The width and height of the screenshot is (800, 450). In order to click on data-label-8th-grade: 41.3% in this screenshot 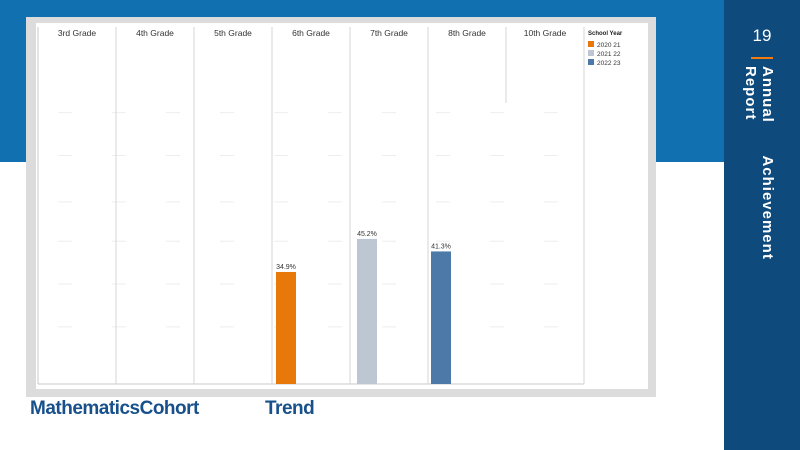, I will do `click(441, 246)`.